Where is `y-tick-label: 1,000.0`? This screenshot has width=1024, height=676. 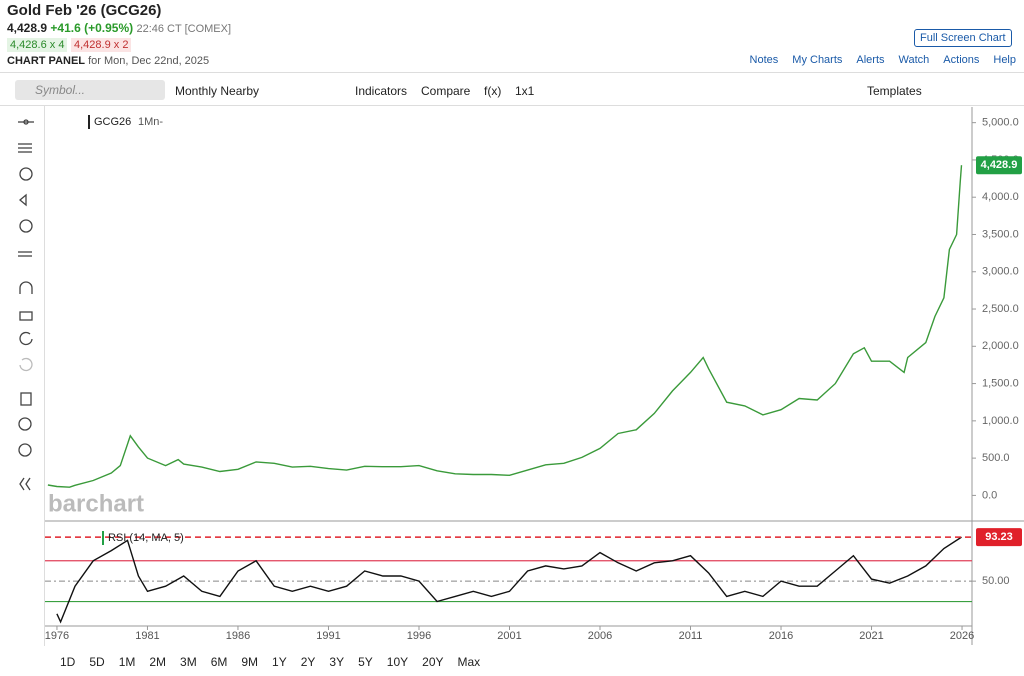 y-tick-label: 1,000.0 is located at coordinates (1000, 421).